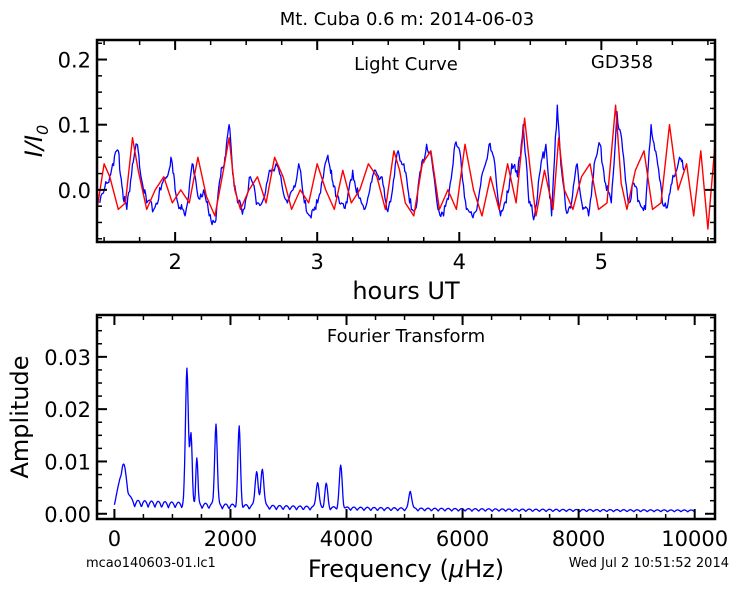 The height and width of the screenshot is (593, 743). I want to click on object-label: GD358, so click(622, 62).